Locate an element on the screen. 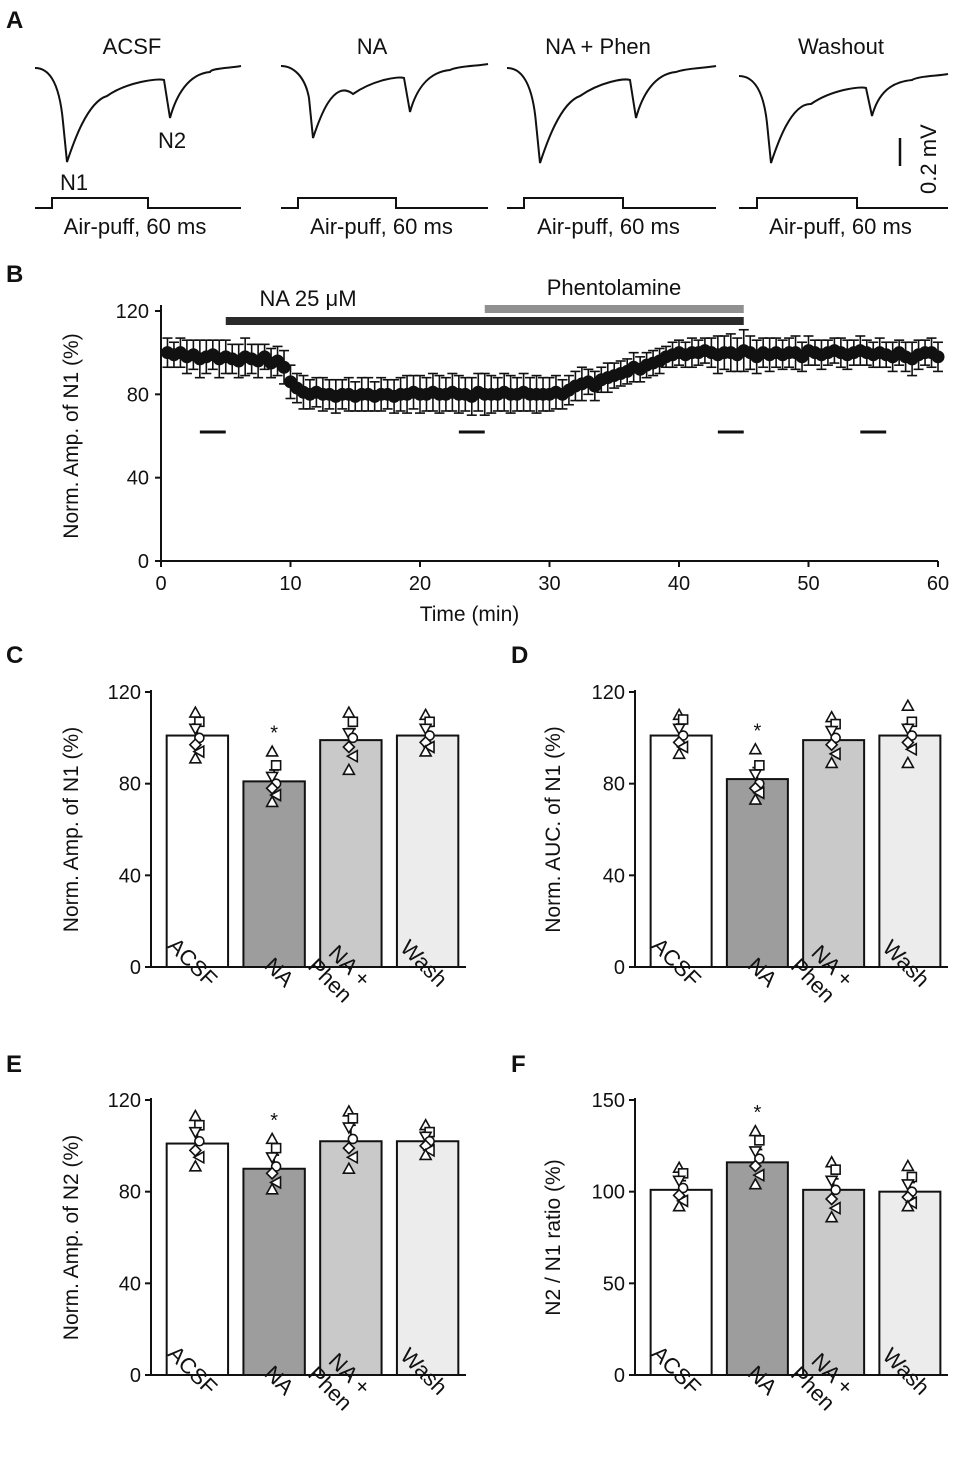  panel-a-letter: A is located at coordinates (14, 20).